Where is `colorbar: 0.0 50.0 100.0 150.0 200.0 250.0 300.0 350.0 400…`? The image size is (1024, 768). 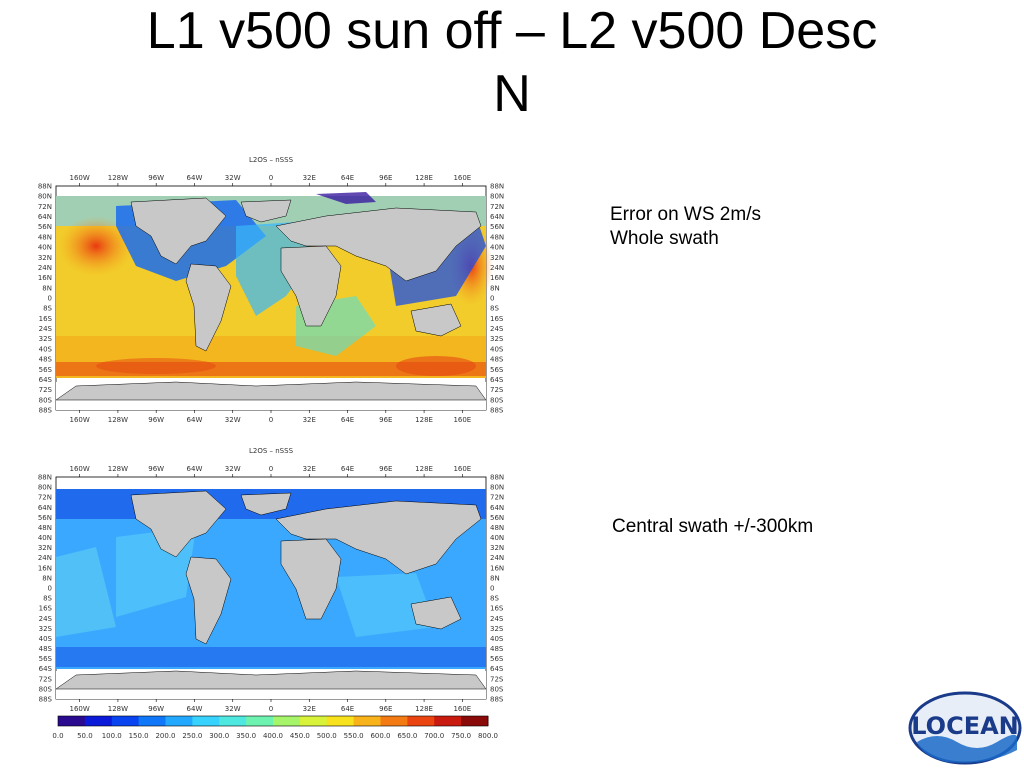 colorbar: 0.0 50.0 100.0 150.0 200.0 250.0 300.0 350.0 400… is located at coordinates (275, 727).